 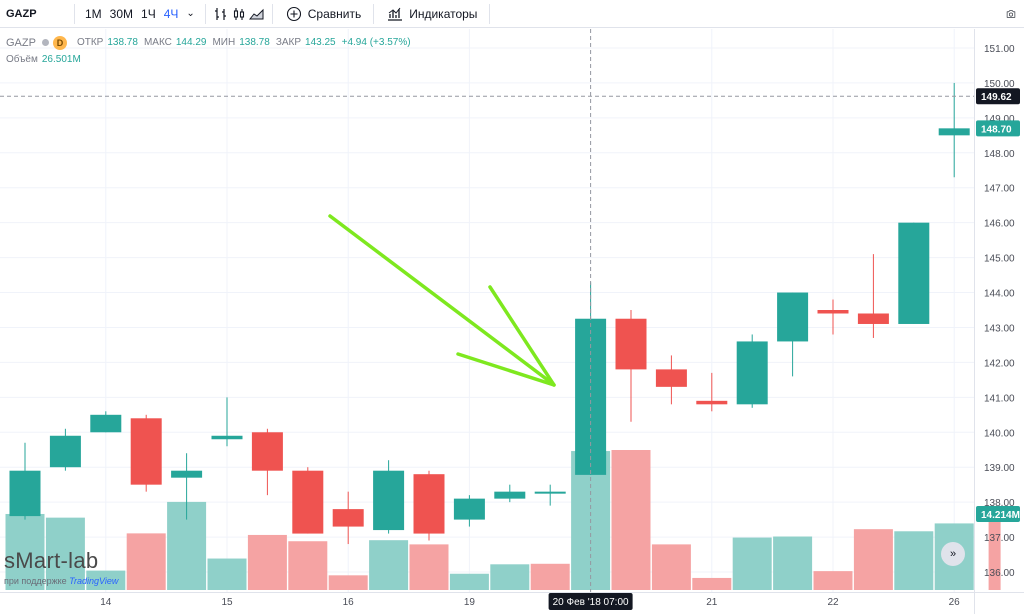 What do you see at coordinates (999, 84) in the screenshot?
I see `price-tick-label: 150.00` at bounding box center [999, 84].